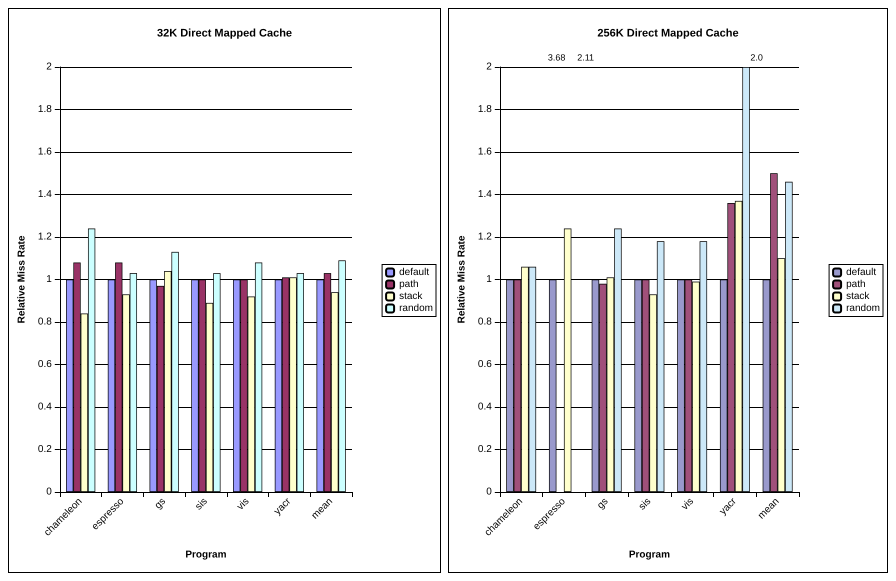 The height and width of the screenshot is (581, 896). What do you see at coordinates (557, 57) in the screenshot?
I see `text: 3.68` at bounding box center [557, 57].